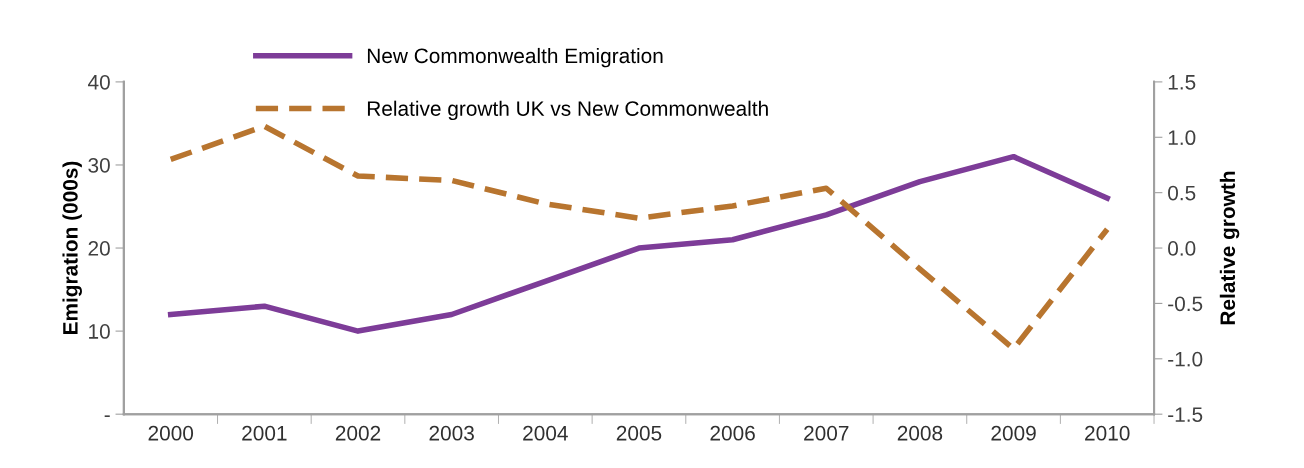 The image size is (1304, 468). I want to click on x-tick-label: 2001, so click(264, 433).